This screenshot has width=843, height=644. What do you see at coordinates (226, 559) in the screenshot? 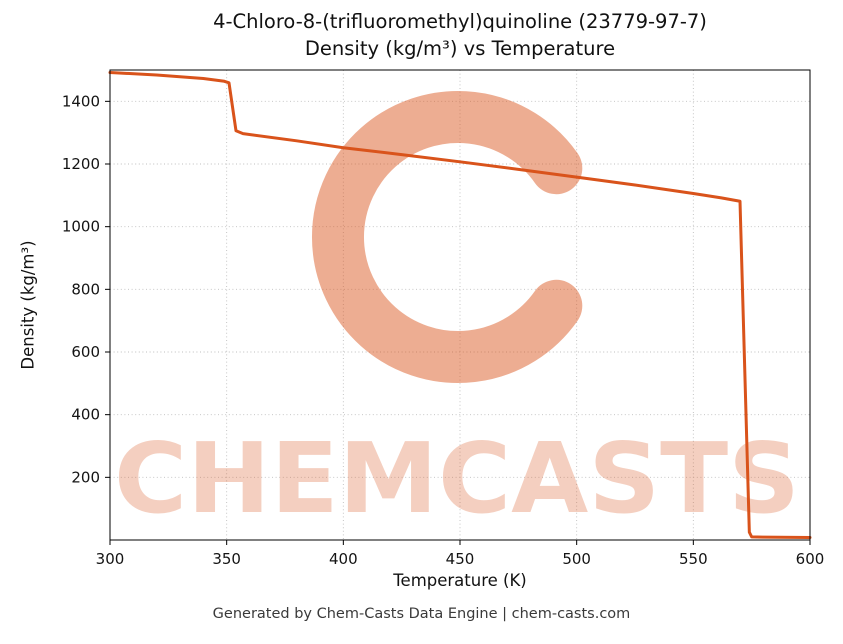
I see `x-tick-label: 350` at bounding box center [226, 559].